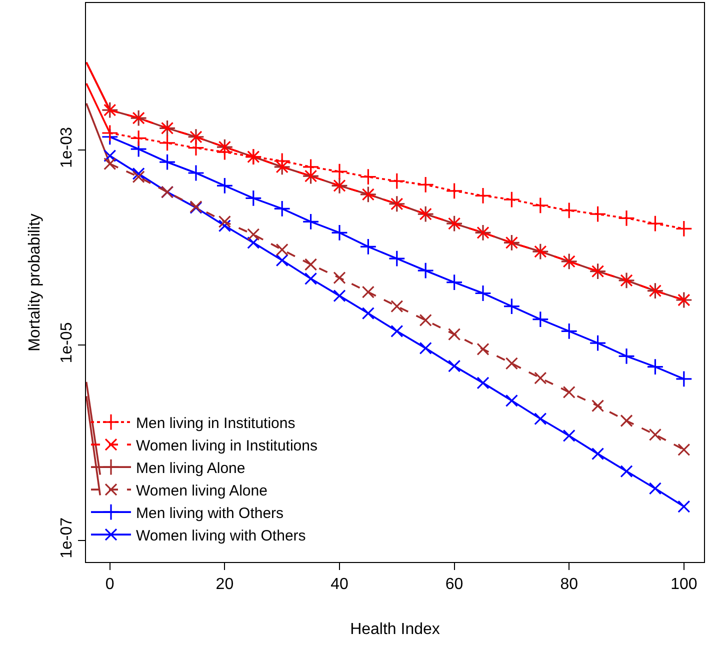 This screenshot has width=707, height=655. What do you see at coordinates (216, 423) in the screenshot?
I see `legend-label: Men living in Institutions` at bounding box center [216, 423].